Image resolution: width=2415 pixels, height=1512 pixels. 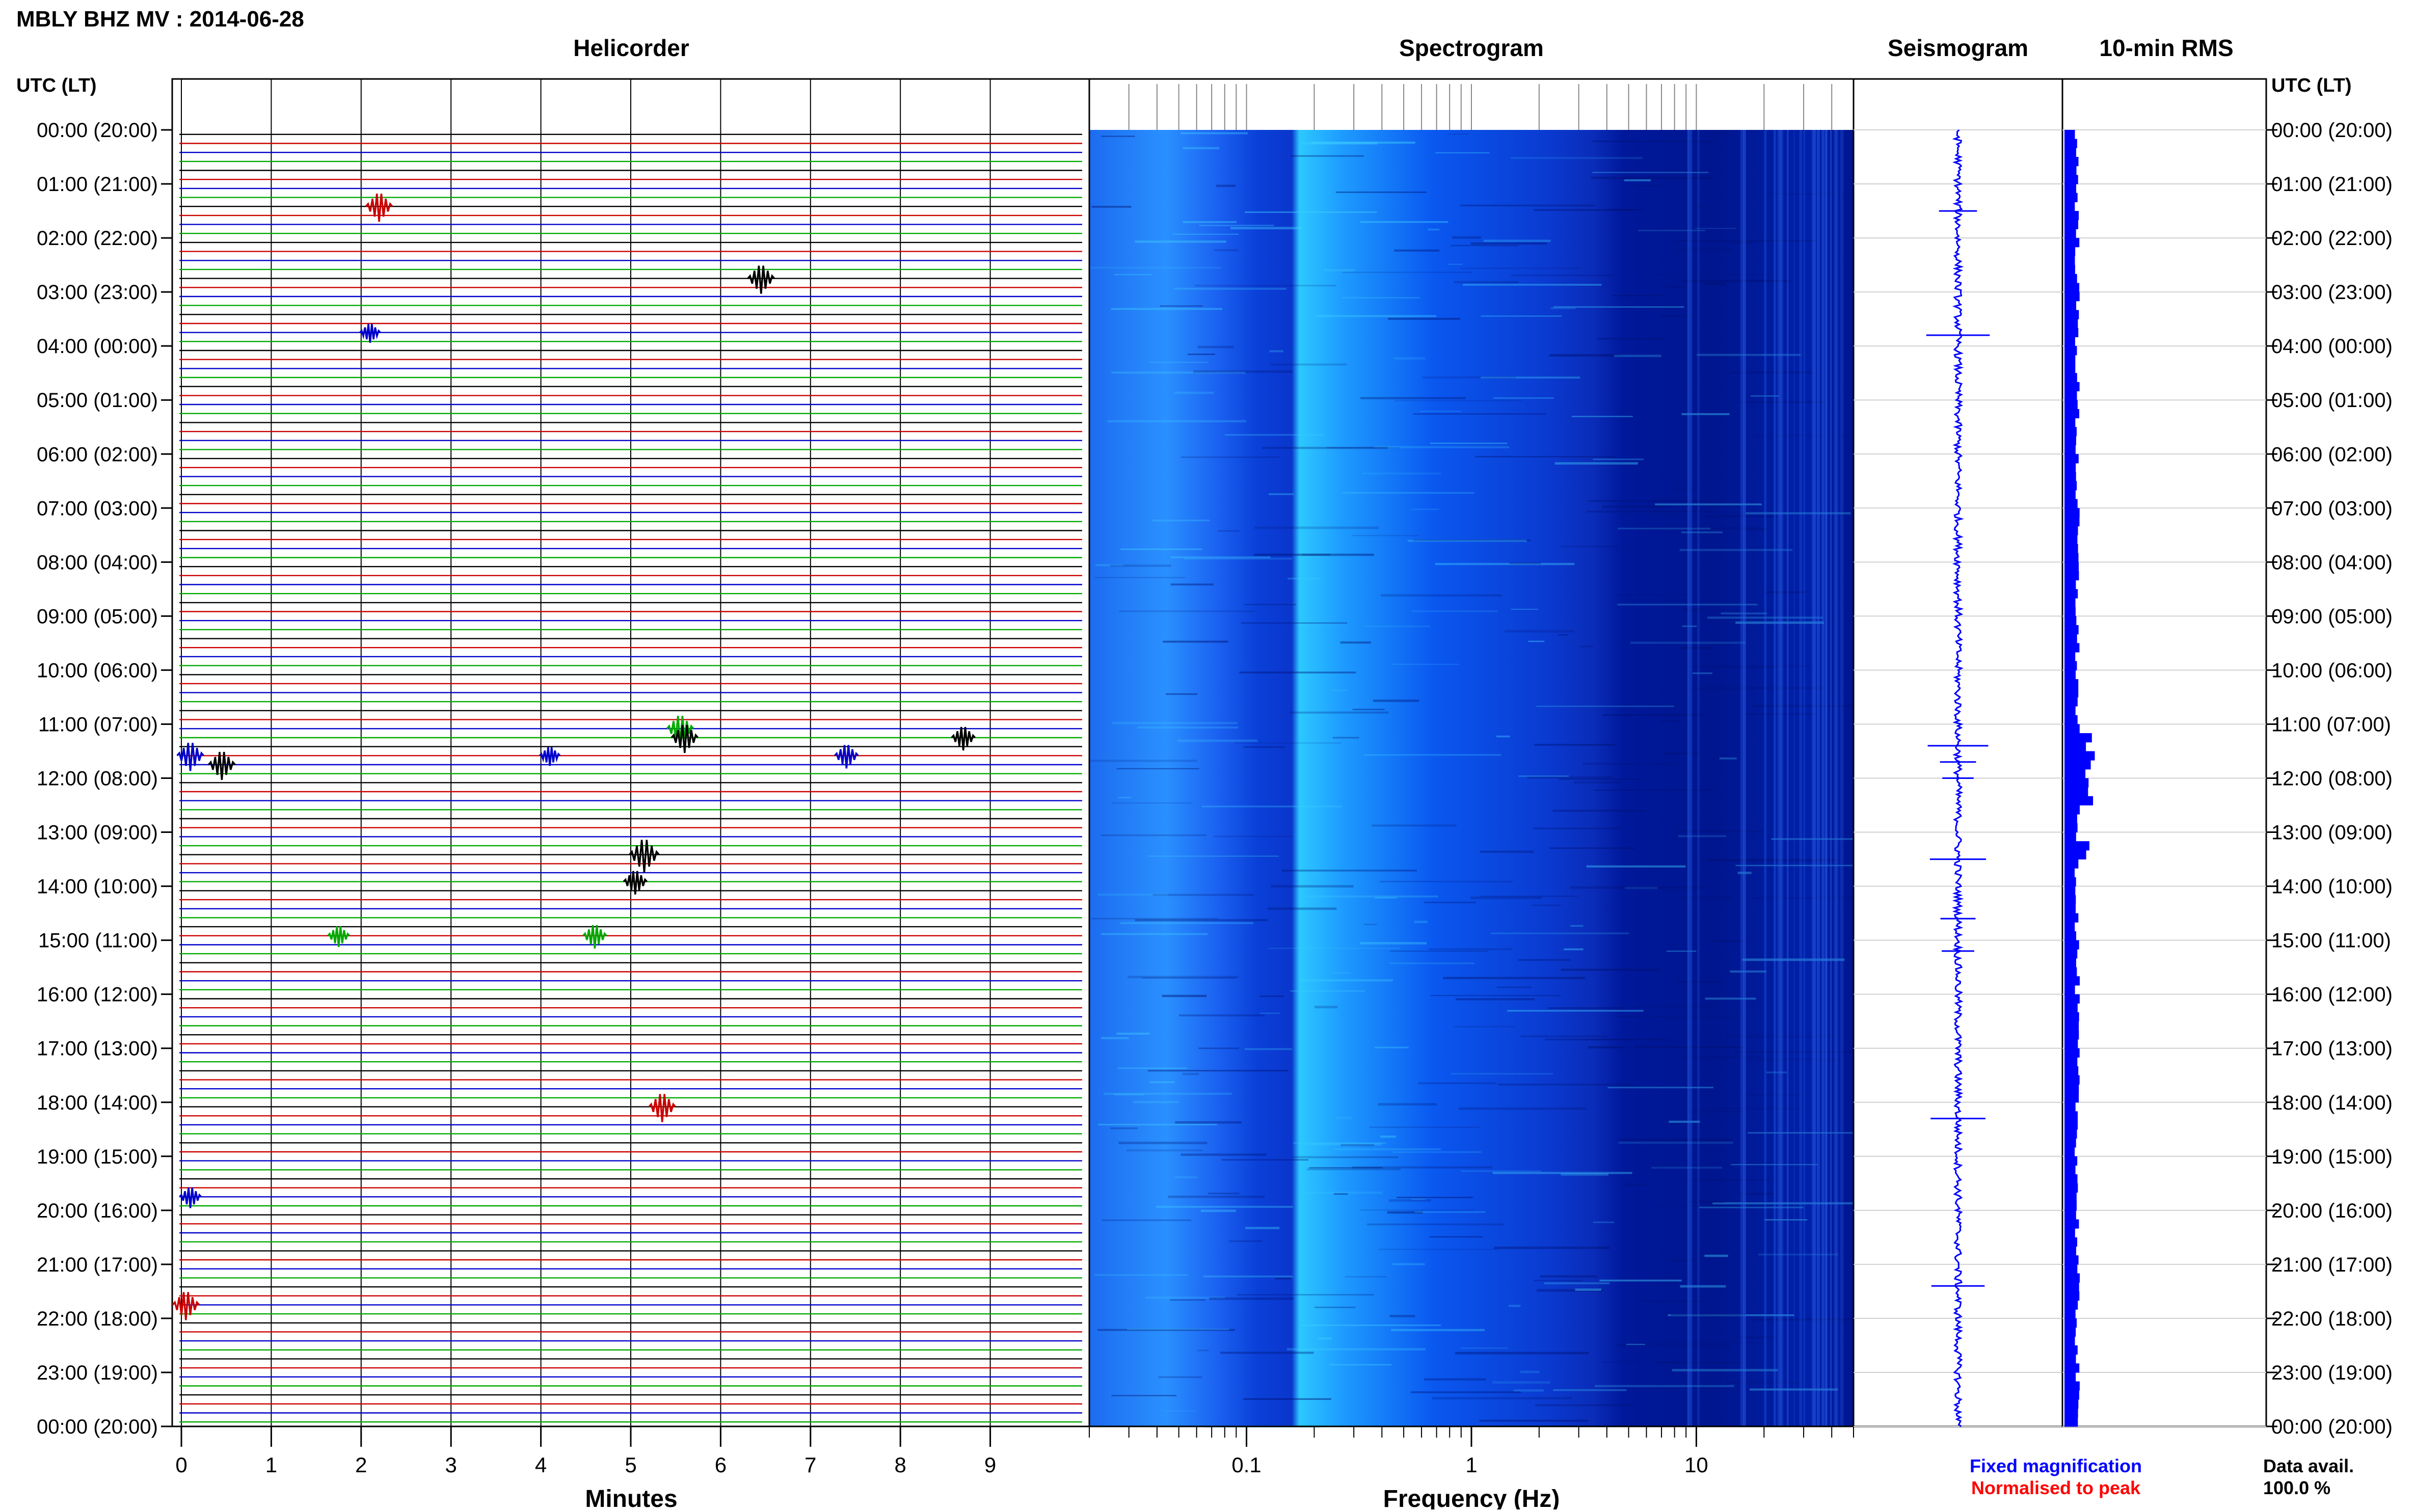 What do you see at coordinates (160, 19) in the screenshot?
I see `station-title: MBLY BHZ MV : 2014-06-28` at bounding box center [160, 19].